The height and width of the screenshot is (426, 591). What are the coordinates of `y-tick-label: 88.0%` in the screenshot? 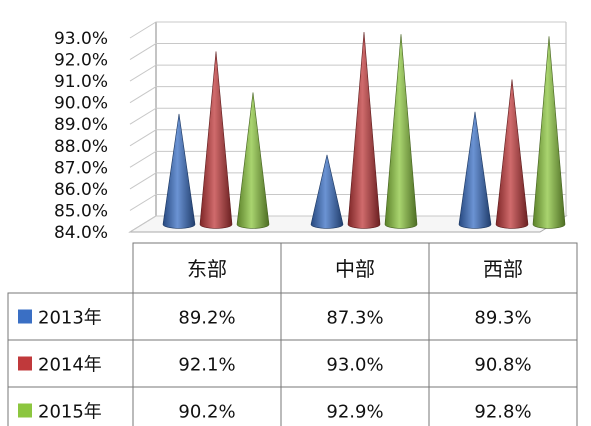 It's located at (81, 147).